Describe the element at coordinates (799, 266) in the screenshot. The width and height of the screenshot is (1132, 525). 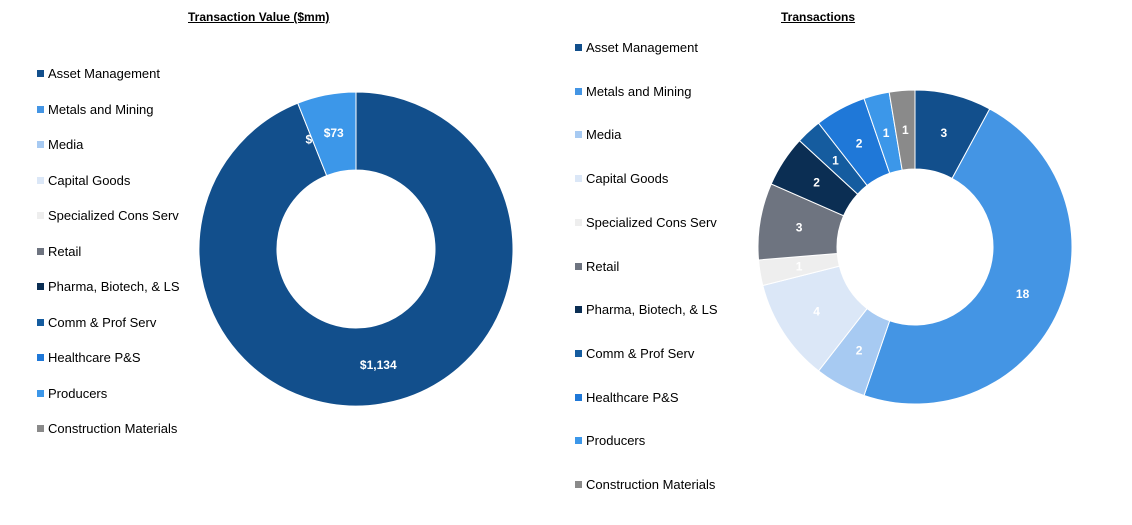
I see `data-label-specialized-cons-serv: 1` at that location.